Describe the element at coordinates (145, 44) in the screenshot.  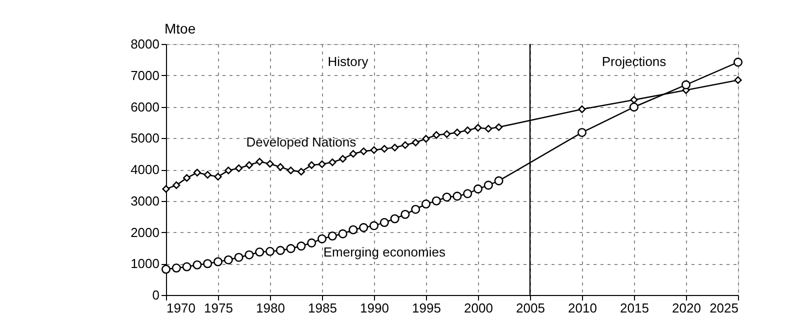
I see `y-tick-label: 8000` at that location.